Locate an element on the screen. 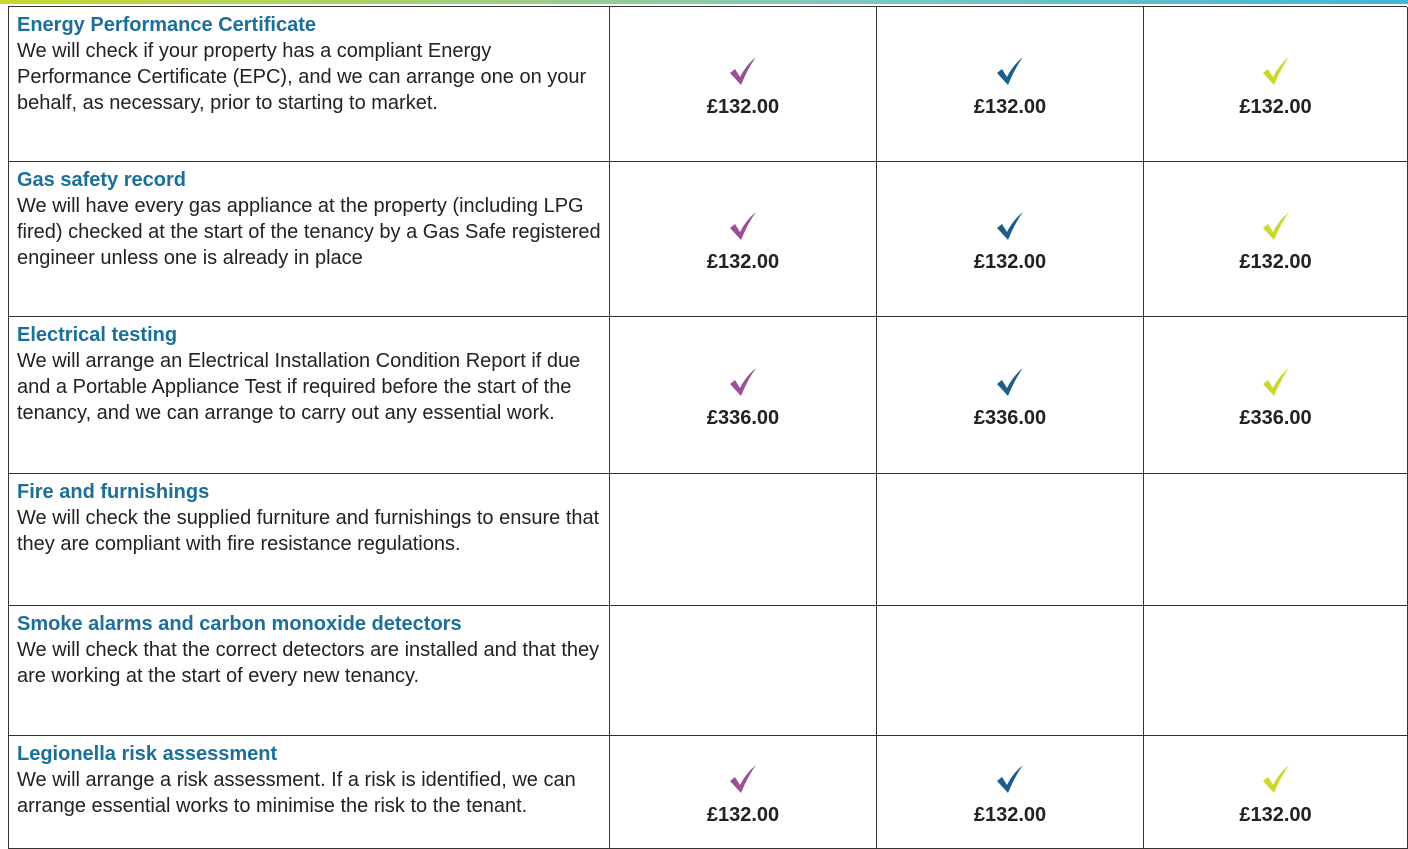 This screenshot has width=1408, height=849. service-title: Legionella risk assessment is located at coordinates (147, 754).